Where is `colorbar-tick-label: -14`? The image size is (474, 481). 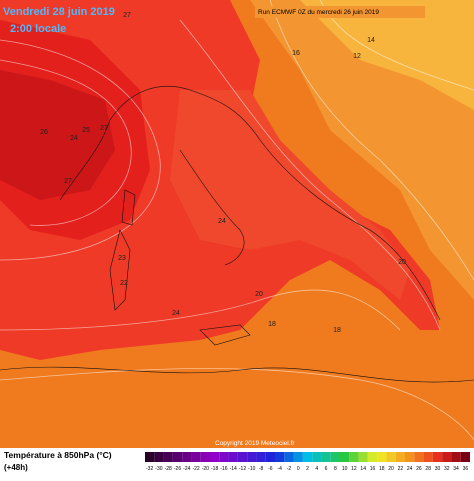 colorbar-tick-label: -14 is located at coordinates (233, 469).